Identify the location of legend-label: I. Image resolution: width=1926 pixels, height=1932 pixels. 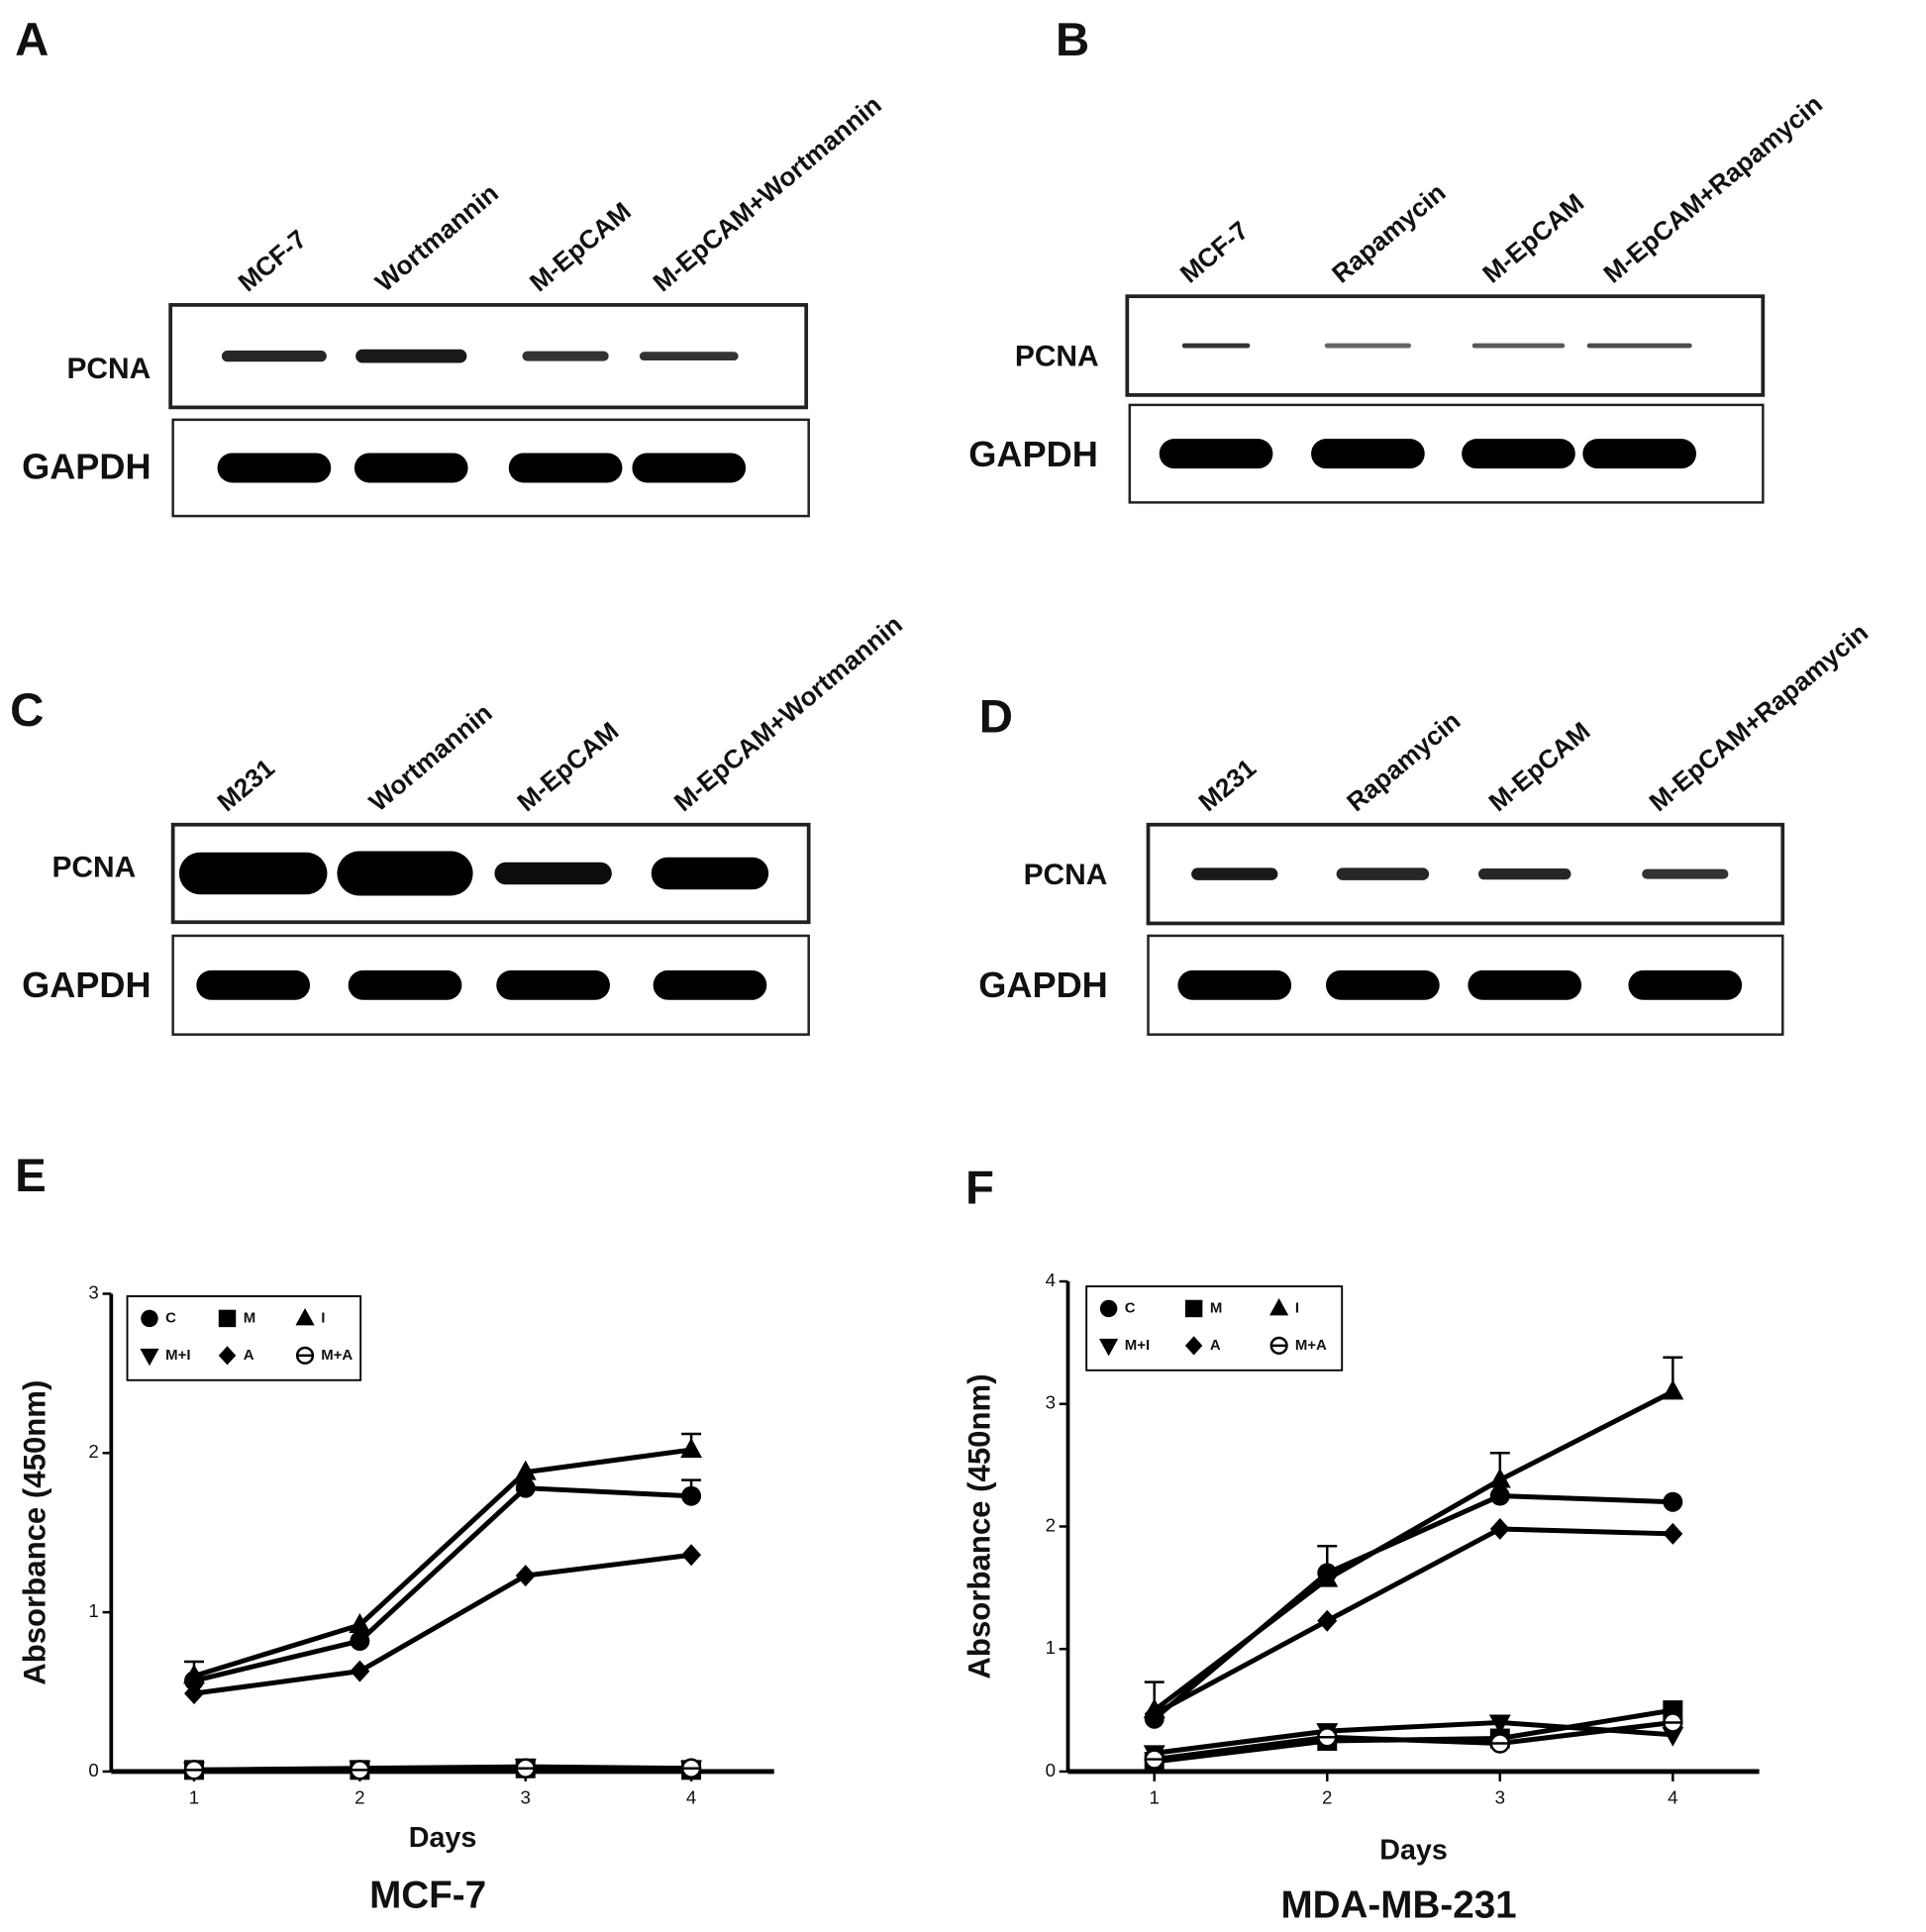
(1297, 1307).